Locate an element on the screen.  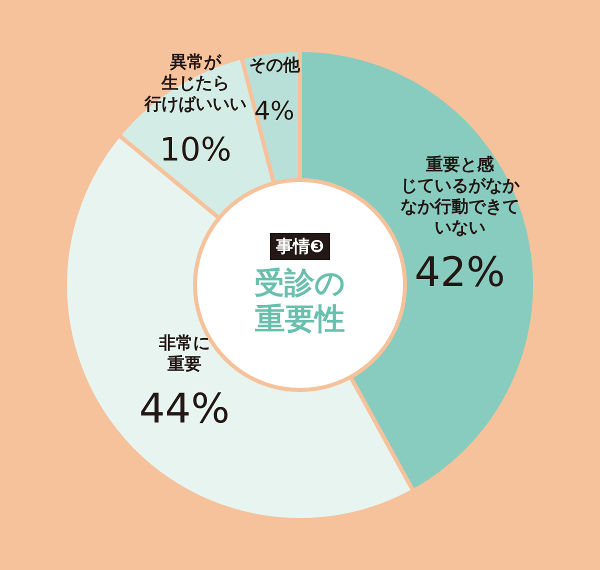
text: 受診の重要性 is located at coordinates (300, 302).